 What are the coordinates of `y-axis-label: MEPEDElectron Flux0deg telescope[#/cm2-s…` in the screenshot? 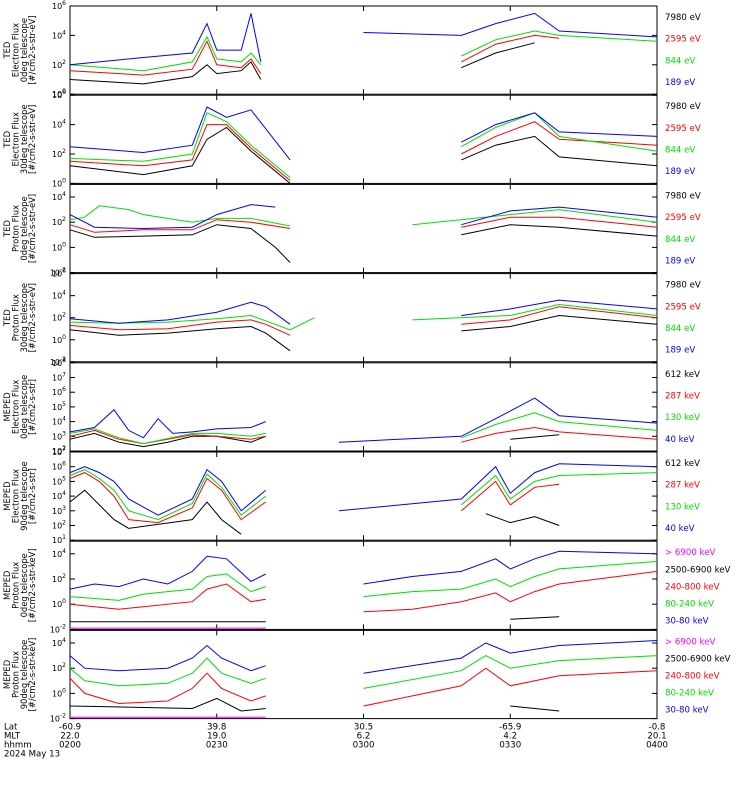 It's located at (19, 407).